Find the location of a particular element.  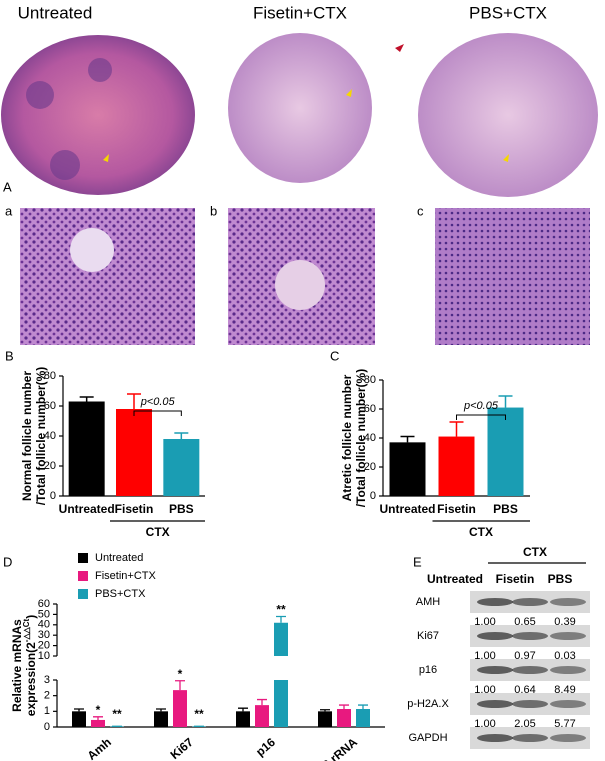

row-label: Ki67 is located at coordinates (428, 636).